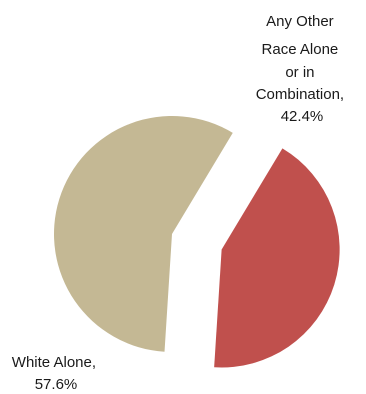  I want to click on slice-label-other-line-5: 42.4%, so click(302, 116).